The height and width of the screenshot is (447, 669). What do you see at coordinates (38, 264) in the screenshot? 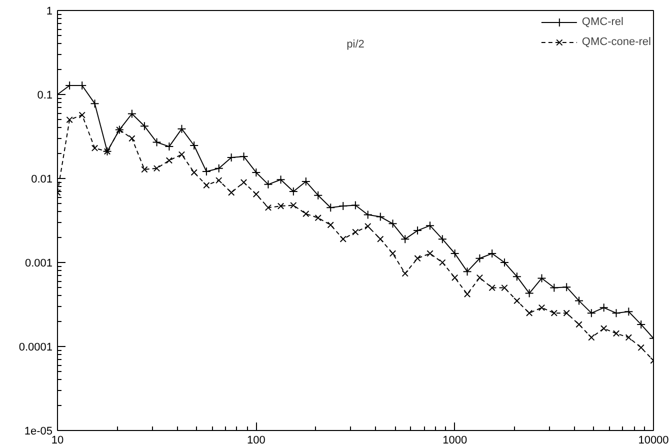
I see `y-tick-label: 0.001` at bounding box center [38, 264].